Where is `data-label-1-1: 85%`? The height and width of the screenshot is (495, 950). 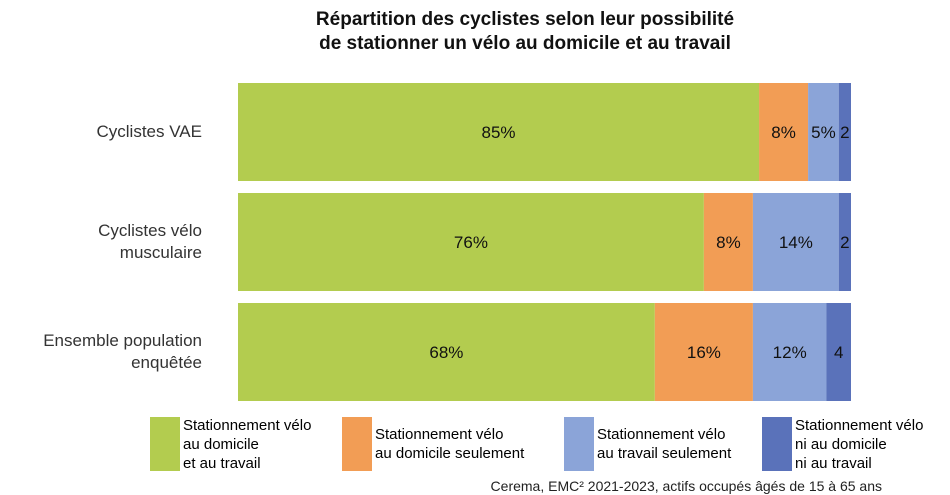
data-label-1-1: 85% is located at coordinates (499, 132).